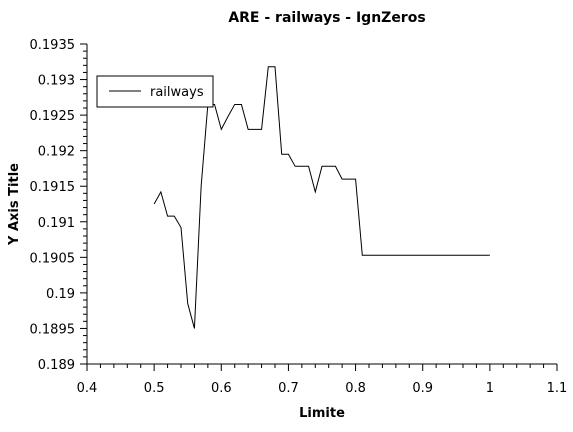 The image size is (573, 432). Describe the element at coordinates (53, 258) in the screenshot. I see `y-tick-label: 0.1905` at that location.